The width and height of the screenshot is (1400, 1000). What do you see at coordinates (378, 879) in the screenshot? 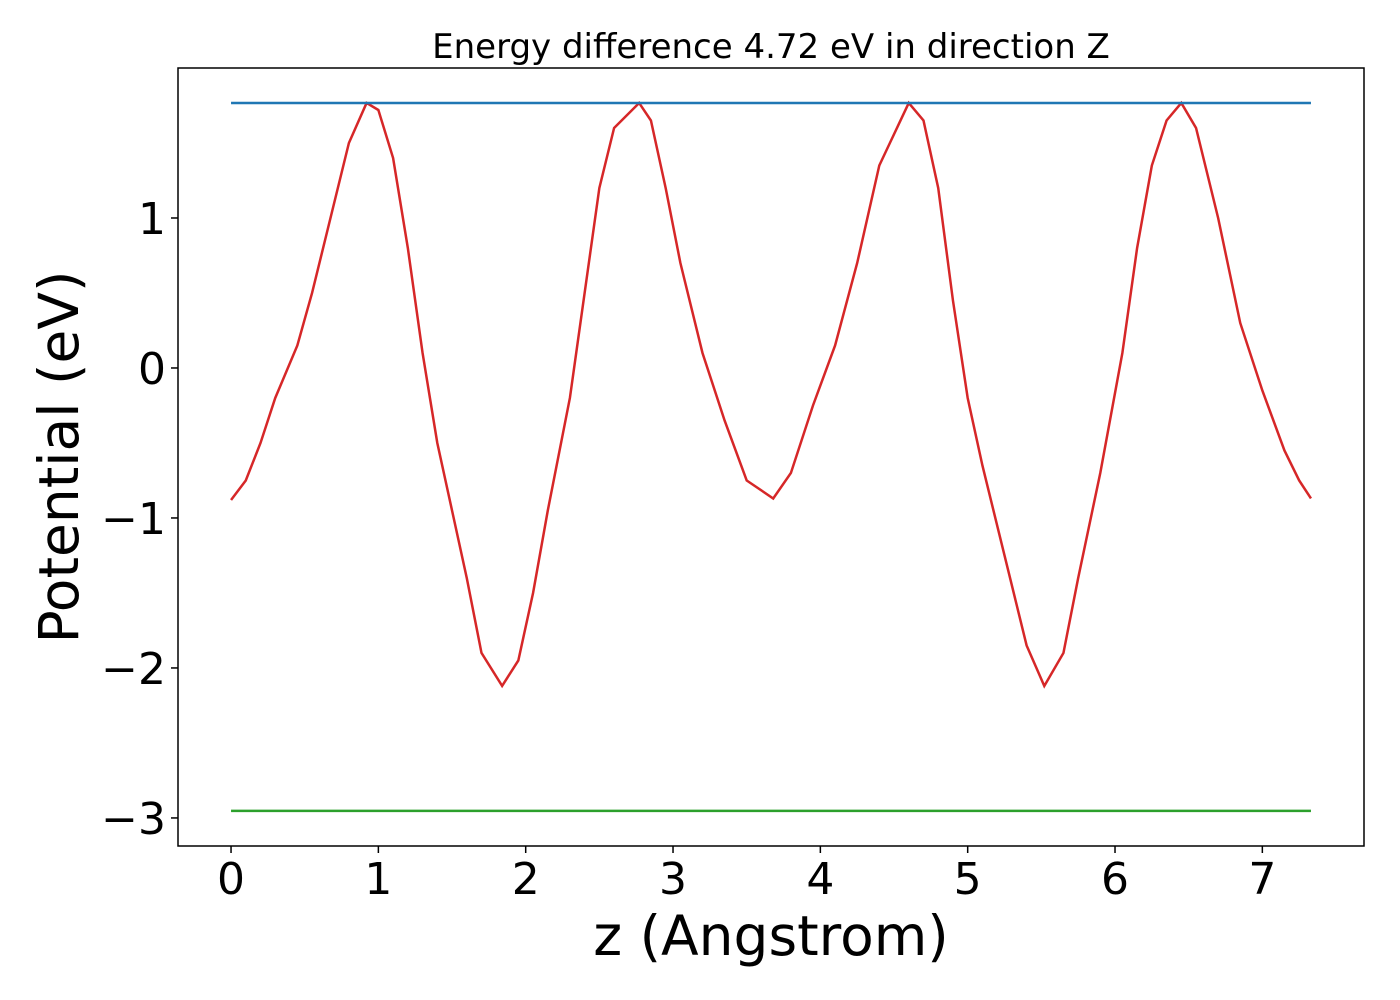
I see `x-tick-label: 1` at bounding box center [378, 879].